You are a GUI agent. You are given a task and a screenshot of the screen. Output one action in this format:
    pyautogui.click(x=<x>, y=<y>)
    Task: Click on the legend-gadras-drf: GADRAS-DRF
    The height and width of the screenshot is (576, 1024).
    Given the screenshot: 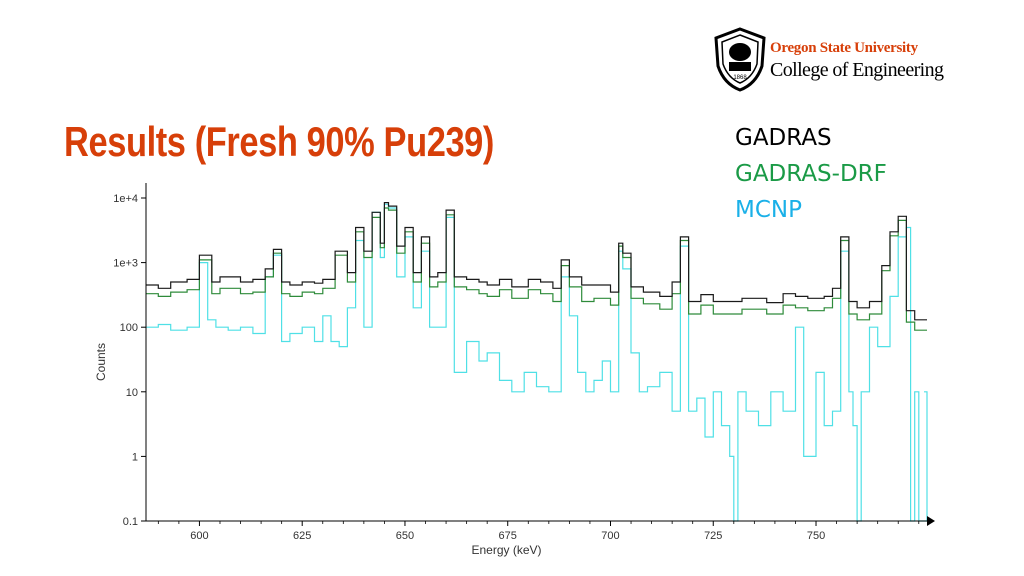 What is the action you would take?
    pyautogui.click(x=811, y=174)
    